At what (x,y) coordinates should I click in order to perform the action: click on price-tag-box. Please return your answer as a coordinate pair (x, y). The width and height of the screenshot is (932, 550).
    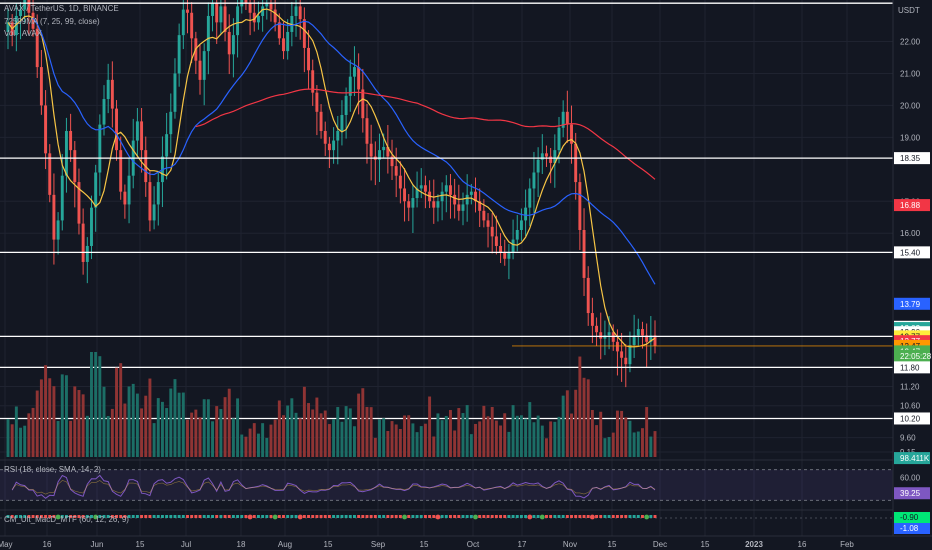
    Looking at the image, I should click on (912, 418).